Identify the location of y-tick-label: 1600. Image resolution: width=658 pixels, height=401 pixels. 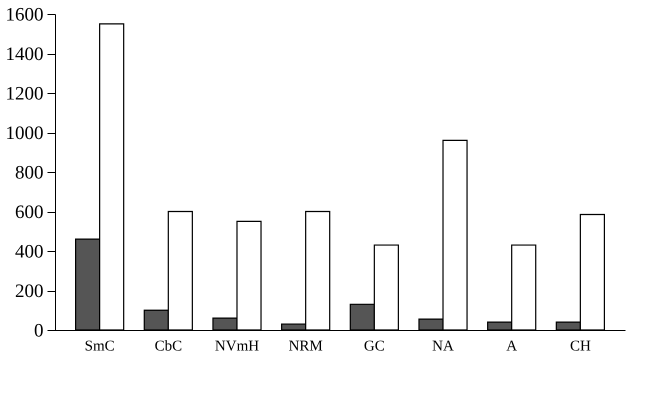
(25, 15).